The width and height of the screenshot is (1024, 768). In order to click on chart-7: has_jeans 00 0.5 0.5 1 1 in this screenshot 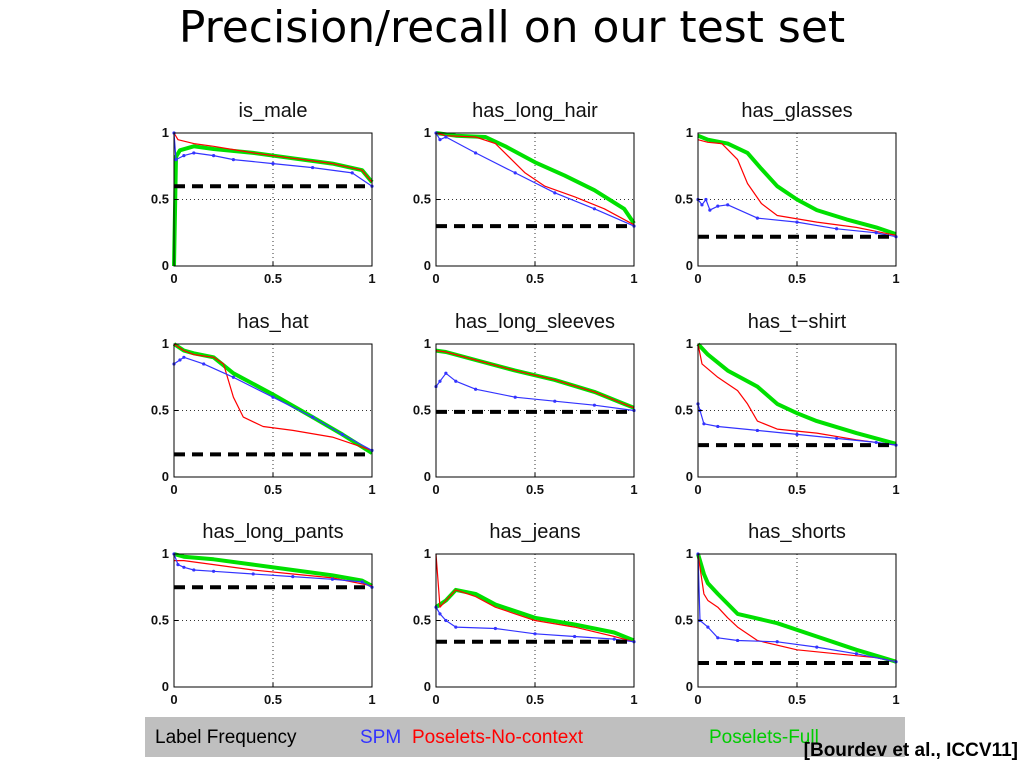, I will do `click(525, 614)`.